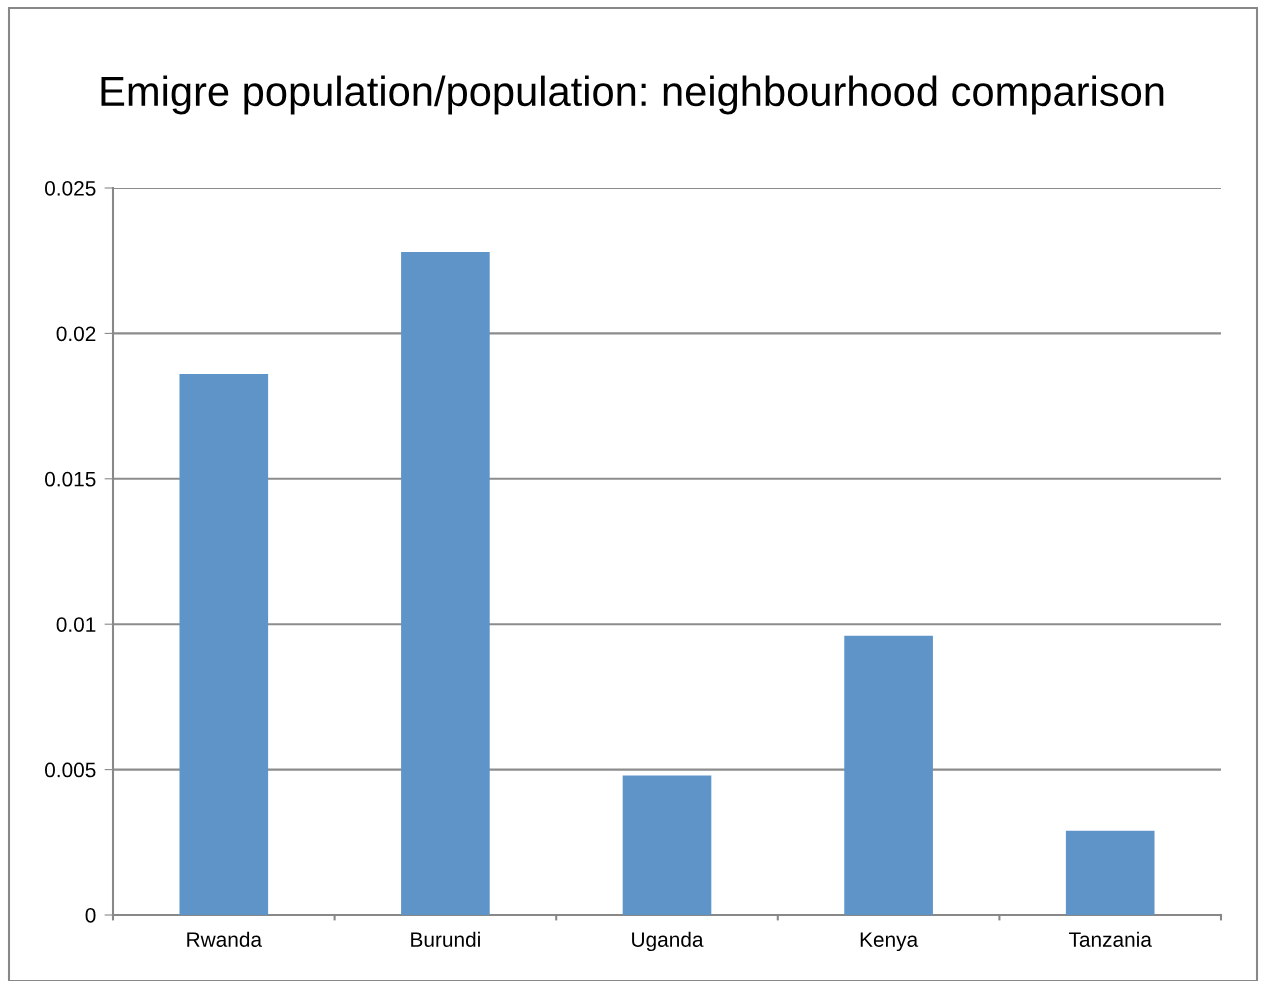 The height and width of the screenshot is (981, 1261). I want to click on y-tick-label: 0.025, so click(70, 188).